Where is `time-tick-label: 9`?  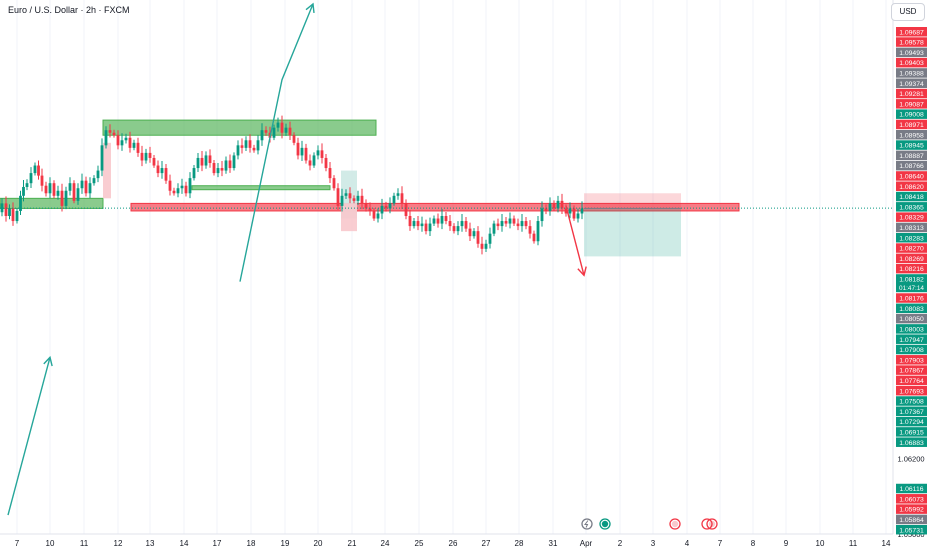 time-tick-label: 9 is located at coordinates (786, 543).